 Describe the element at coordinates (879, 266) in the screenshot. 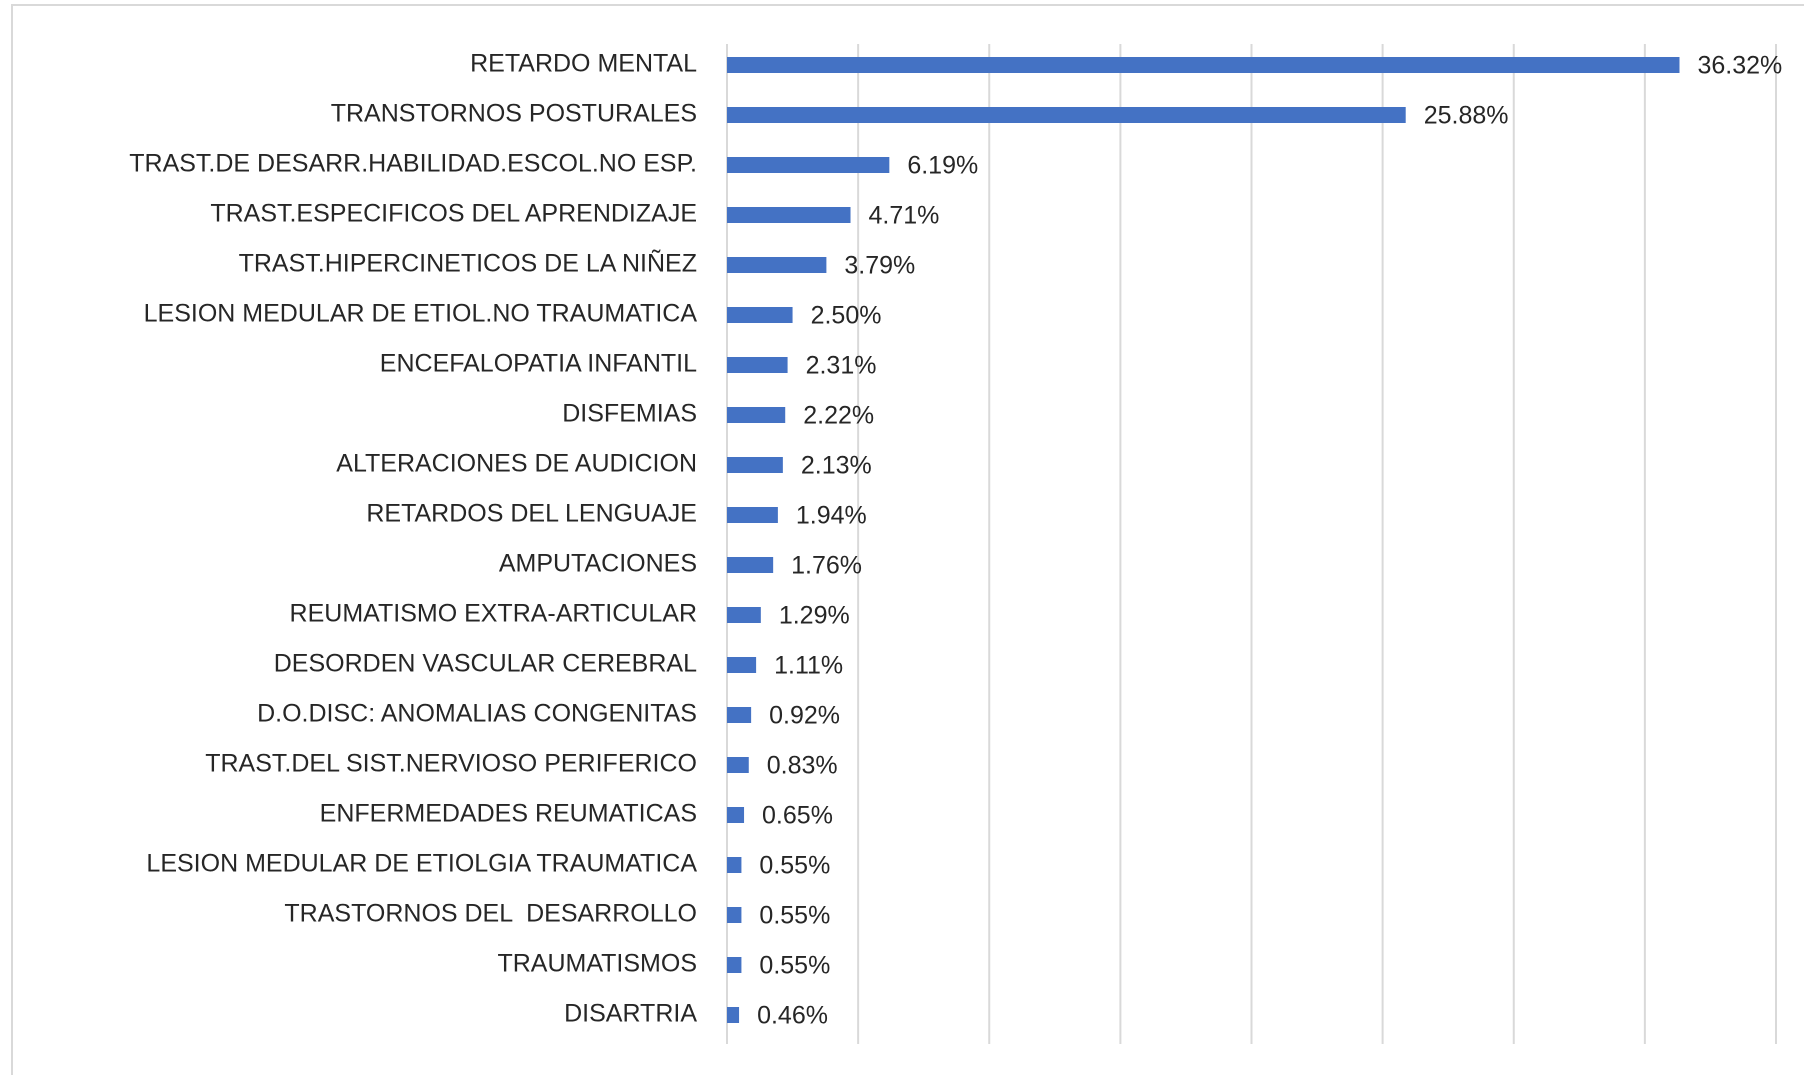

I see `data-label: 3.79%` at that location.